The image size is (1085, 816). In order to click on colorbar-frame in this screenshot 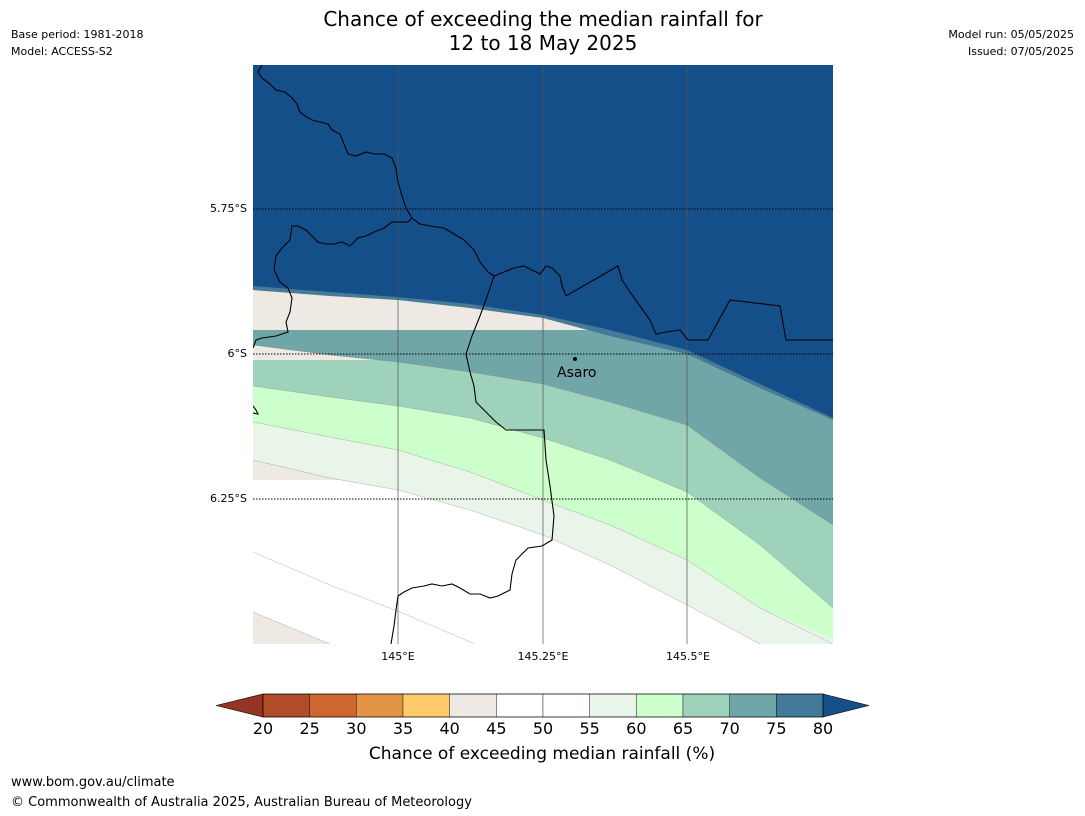, I will do `click(543, 705)`.